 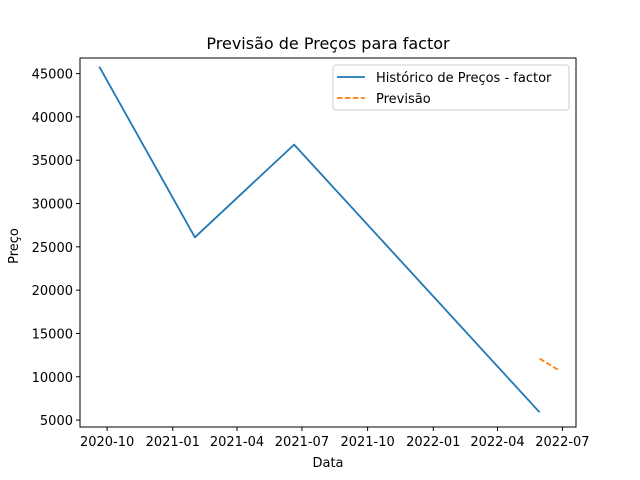 I want to click on chart-title: Previsão de Preços para factor, so click(x=328, y=43).